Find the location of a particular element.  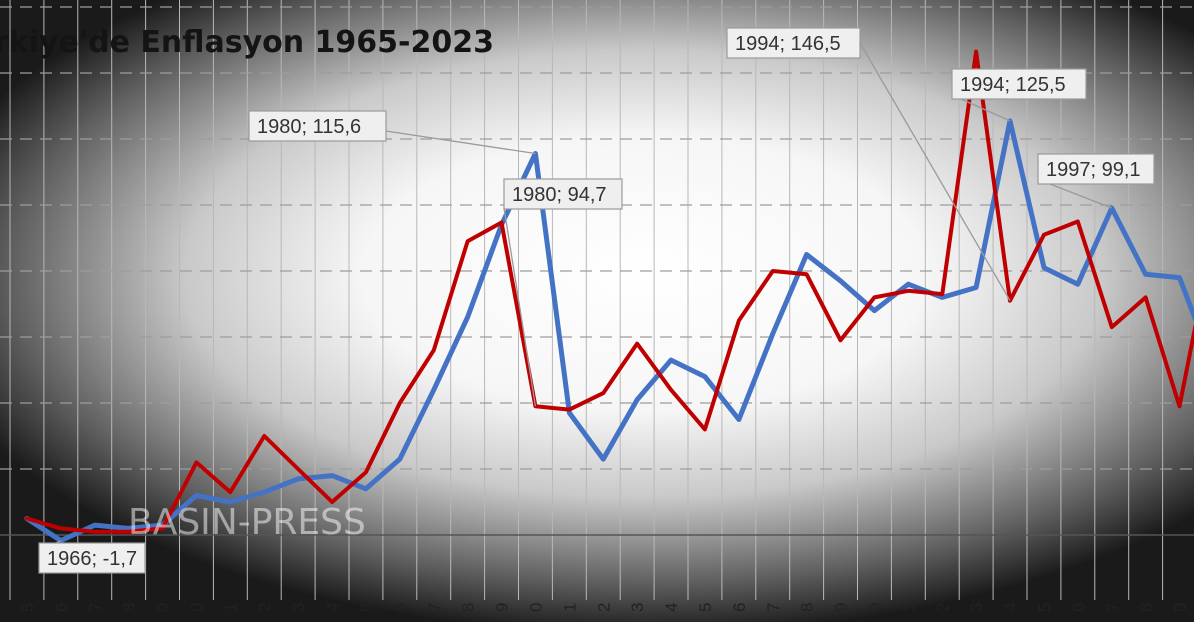

x-tick-labels: 567890123456789012345678901234567890012 is located at coordinates (604, 607).